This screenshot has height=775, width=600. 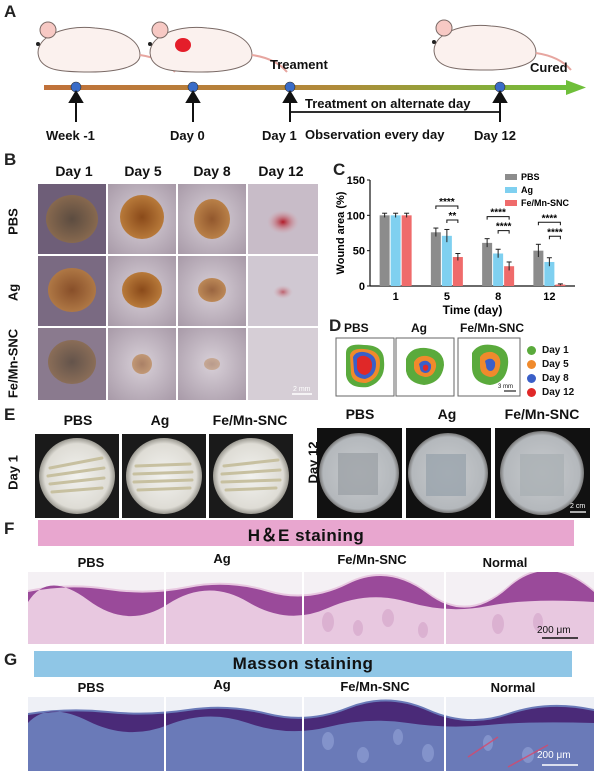 What do you see at coordinates (9, 528) in the screenshot?
I see `panel-label-f: F` at bounding box center [9, 528].